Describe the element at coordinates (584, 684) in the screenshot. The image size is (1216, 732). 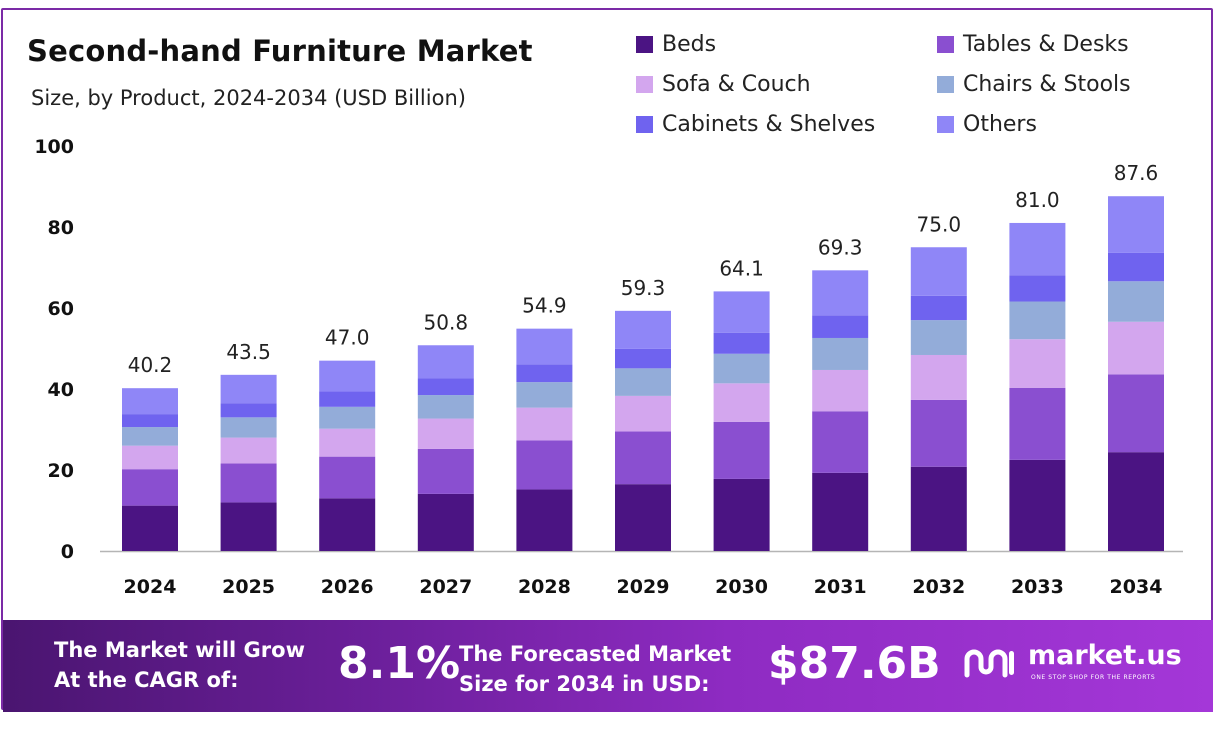
I see `forecast-label-line2: Size for 2034 in USD:` at that location.